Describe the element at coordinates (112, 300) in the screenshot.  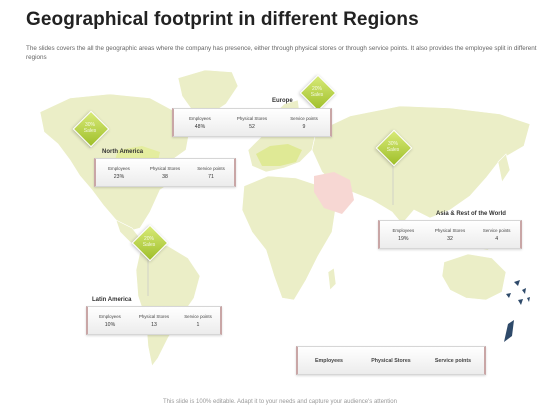
I see `region-label-latin-america: Latin America` at that location.